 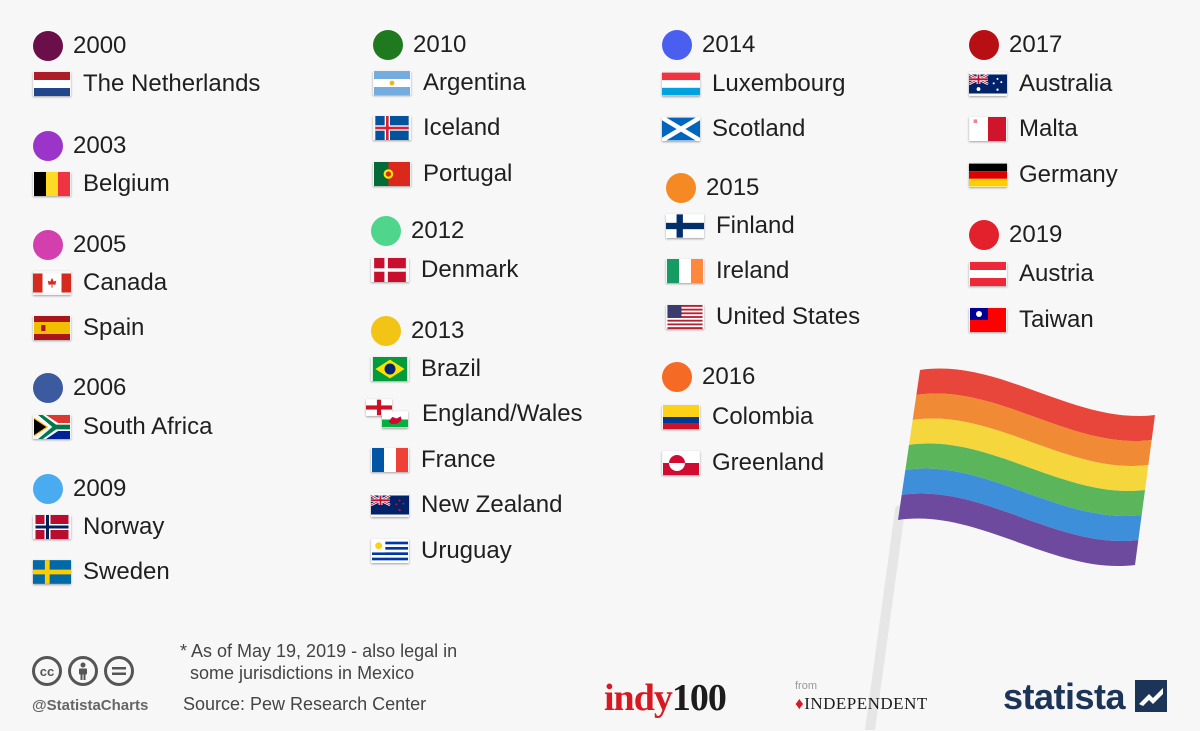 I want to click on country-scotland: Scotland, so click(x=733, y=129).